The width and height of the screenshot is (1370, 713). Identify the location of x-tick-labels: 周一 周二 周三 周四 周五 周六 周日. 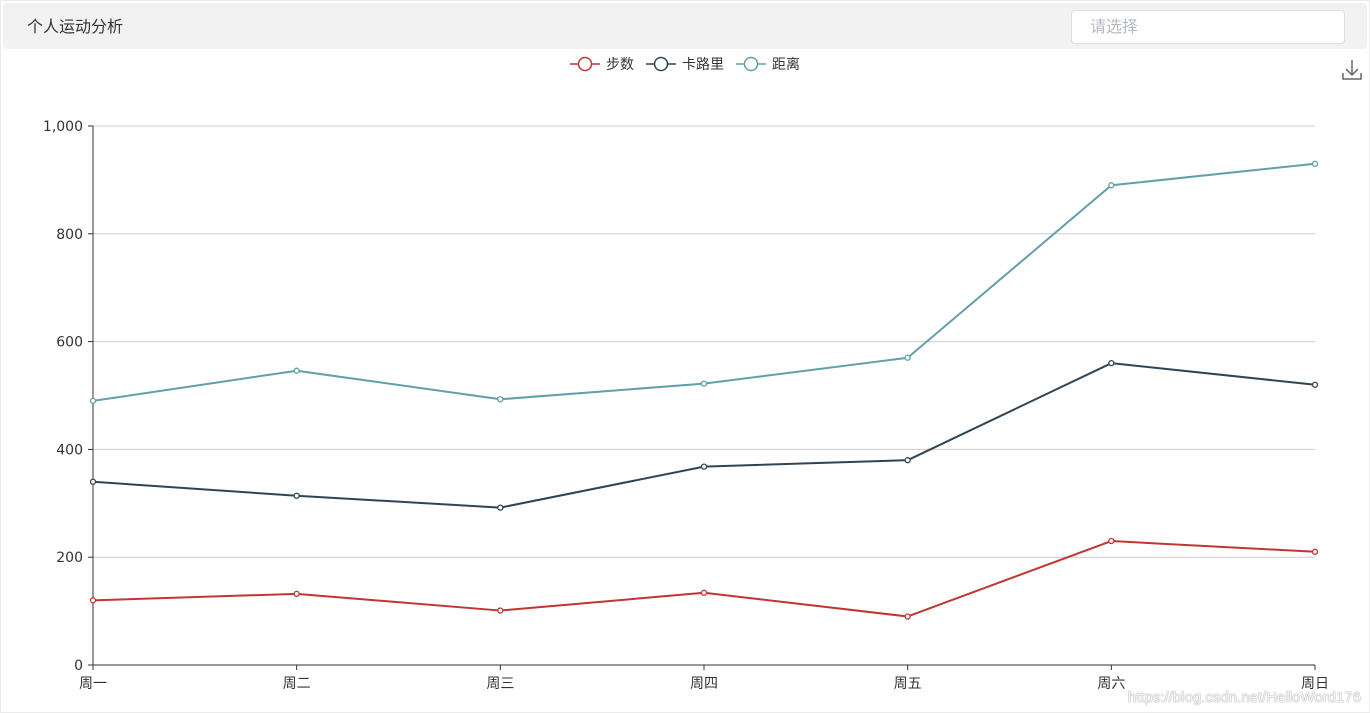
(704, 684).